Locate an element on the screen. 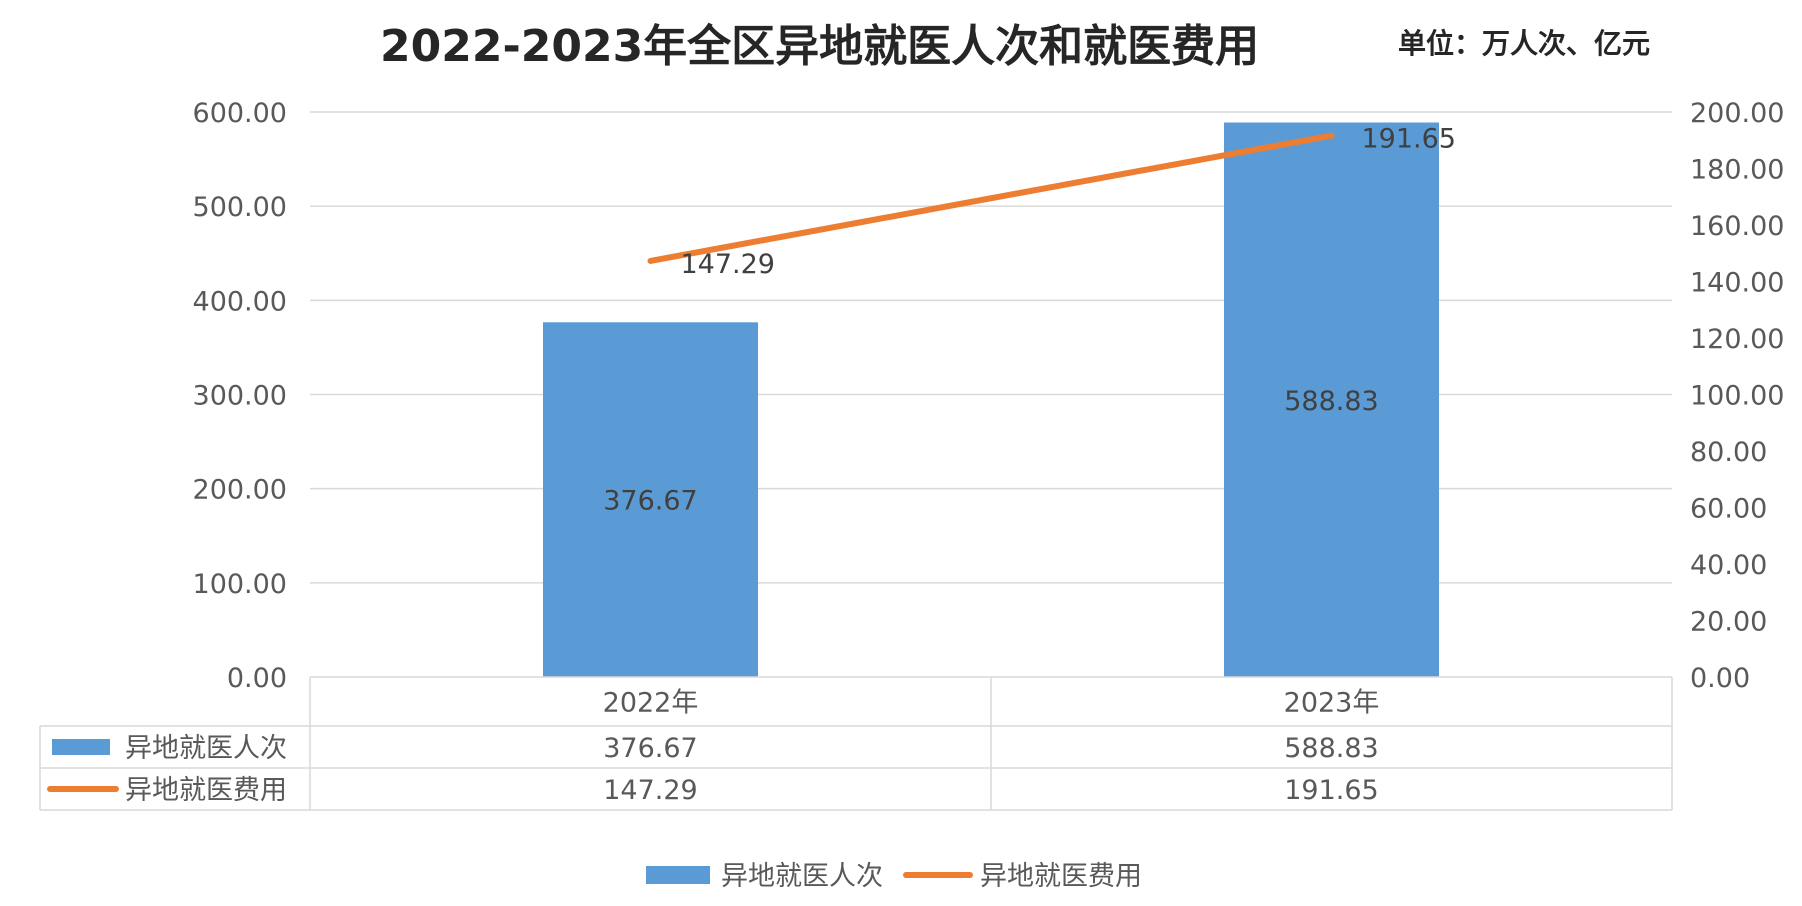  left-axis-tick-label: 200.00 is located at coordinates (240, 490).